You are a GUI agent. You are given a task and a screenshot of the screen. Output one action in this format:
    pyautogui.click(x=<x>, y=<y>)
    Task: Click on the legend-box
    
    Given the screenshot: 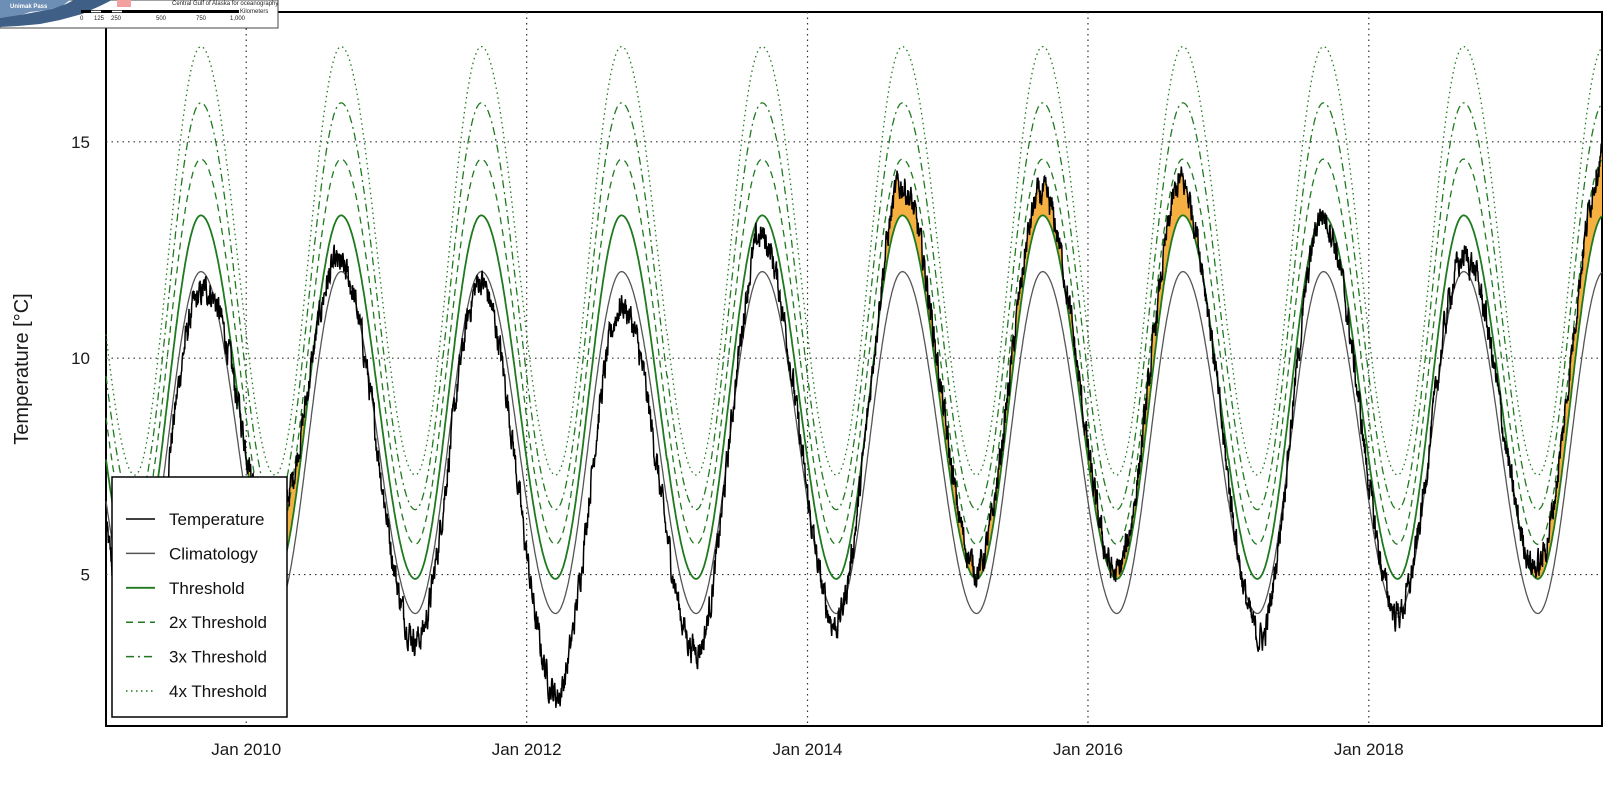 What is the action you would take?
    pyautogui.click(x=199, y=597)
    